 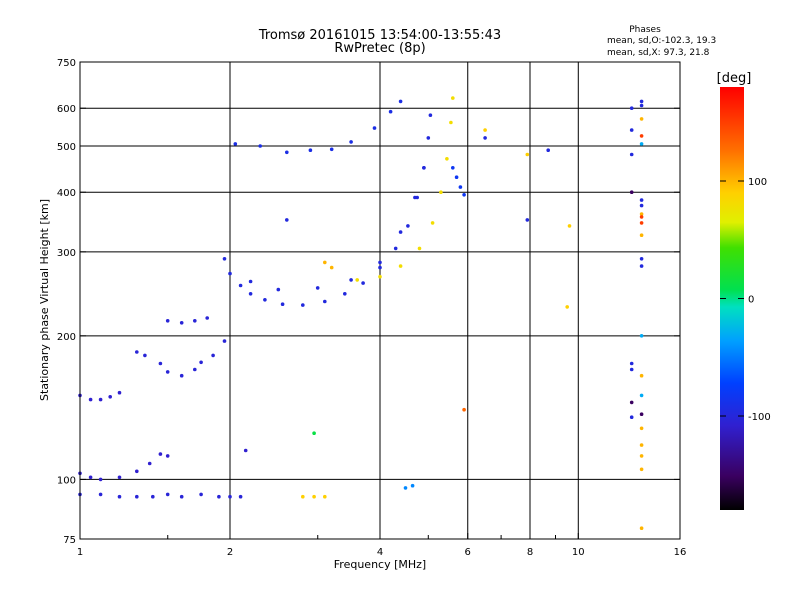 I want to click on y-tick-label: 750, so click(x=66, y=63).